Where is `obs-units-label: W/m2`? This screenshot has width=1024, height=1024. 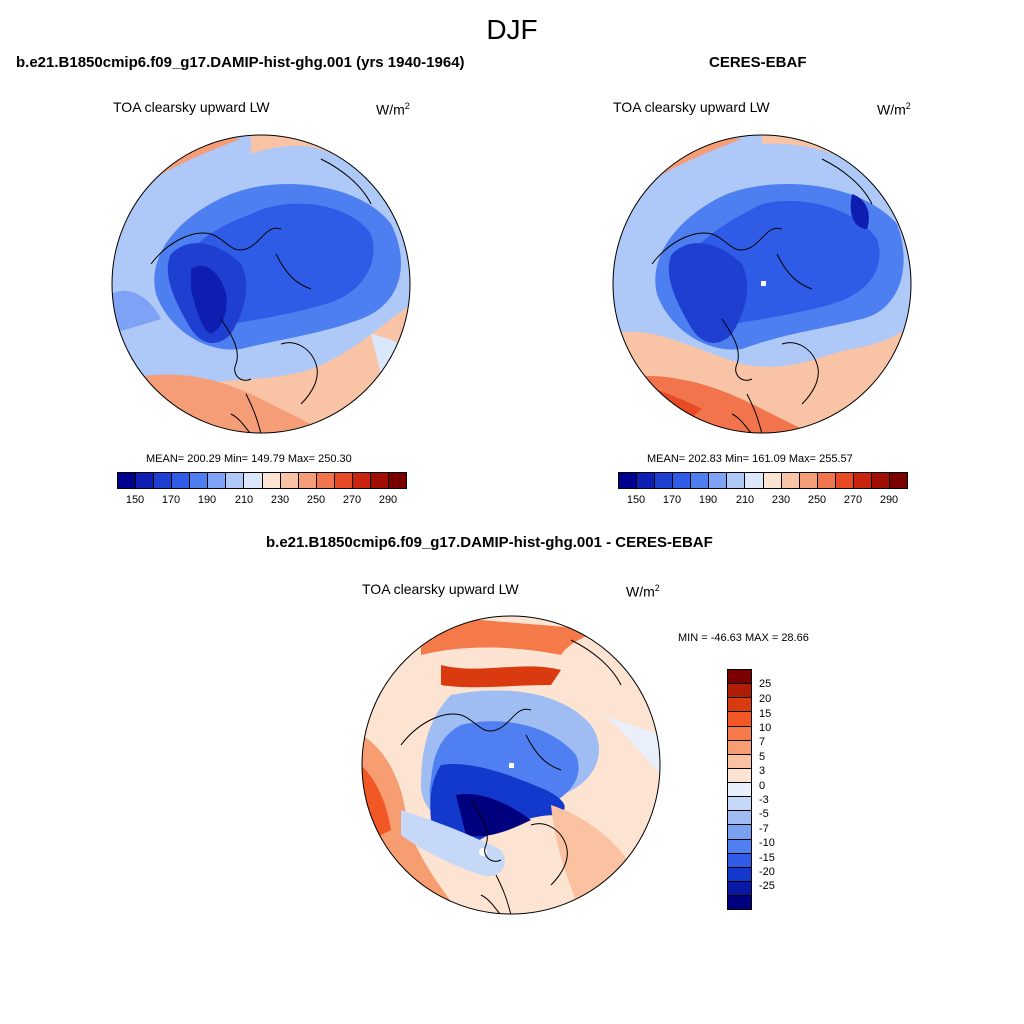 obs-units-label: W/m2 is located at coordinates (894, 109).